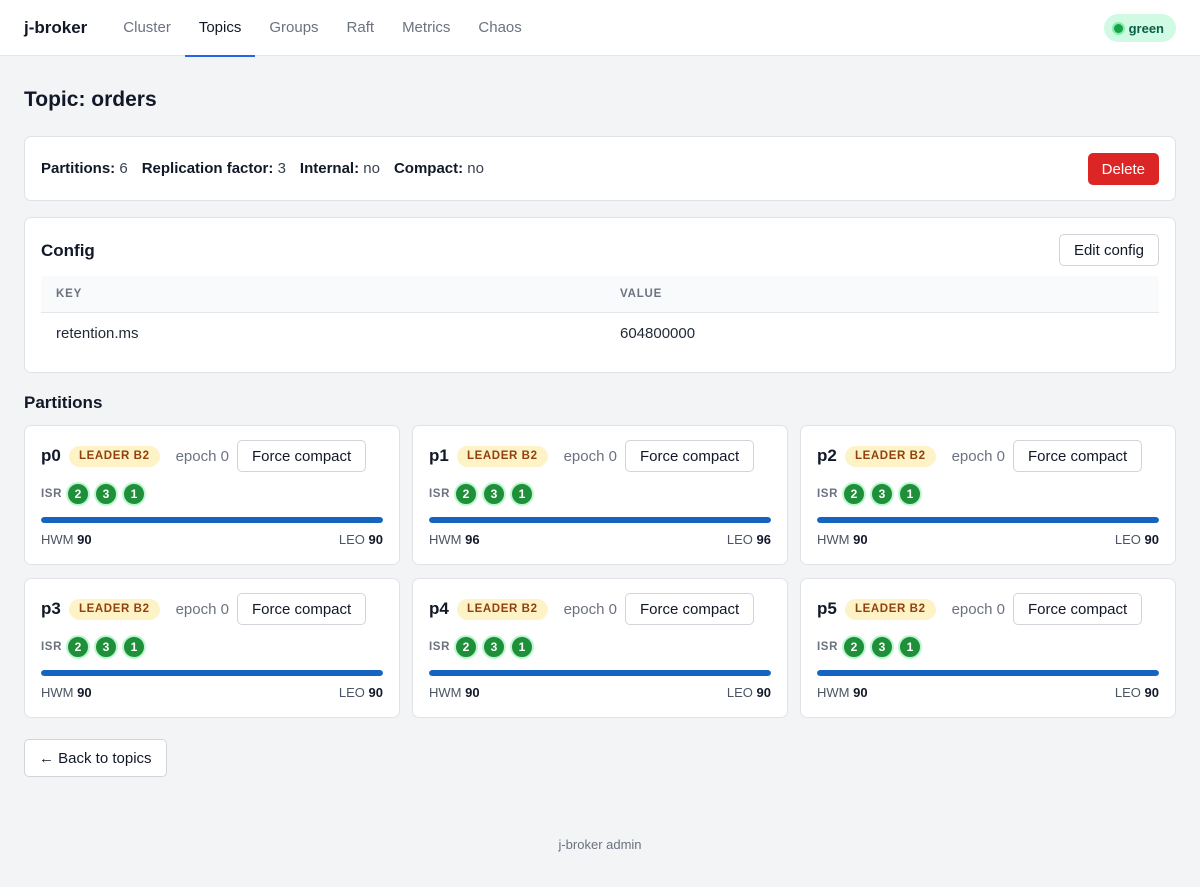 The width and height of the screenshot is (1200, 887). What do you see at coordinates (51, 455) in the screenshot?
I see `partition-id: p0` at bounding box center [51, 455].